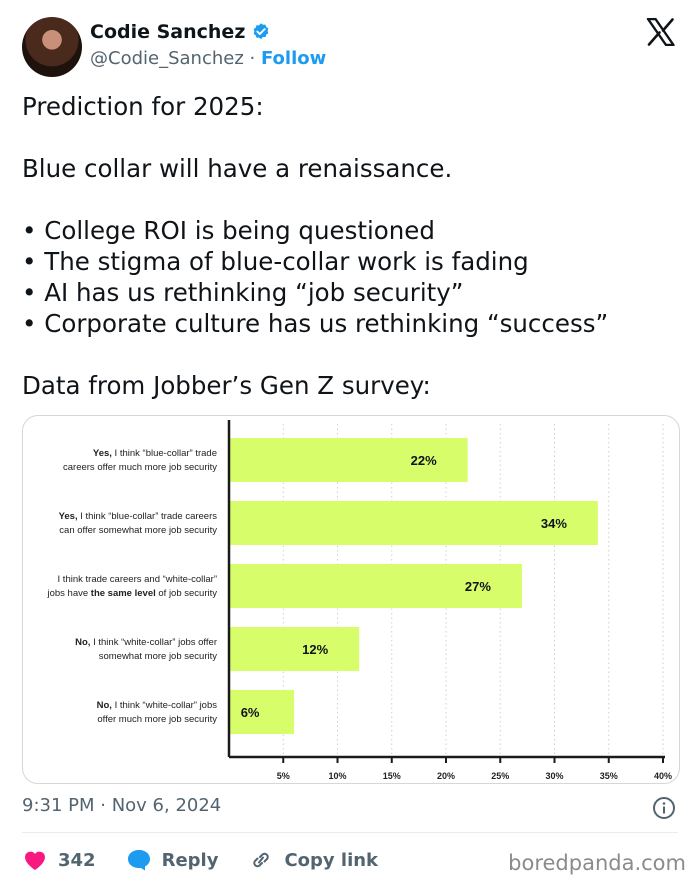 This screenshot has width=700, height=886. I want to click on reply-bubble-icon, so click(138, 860).